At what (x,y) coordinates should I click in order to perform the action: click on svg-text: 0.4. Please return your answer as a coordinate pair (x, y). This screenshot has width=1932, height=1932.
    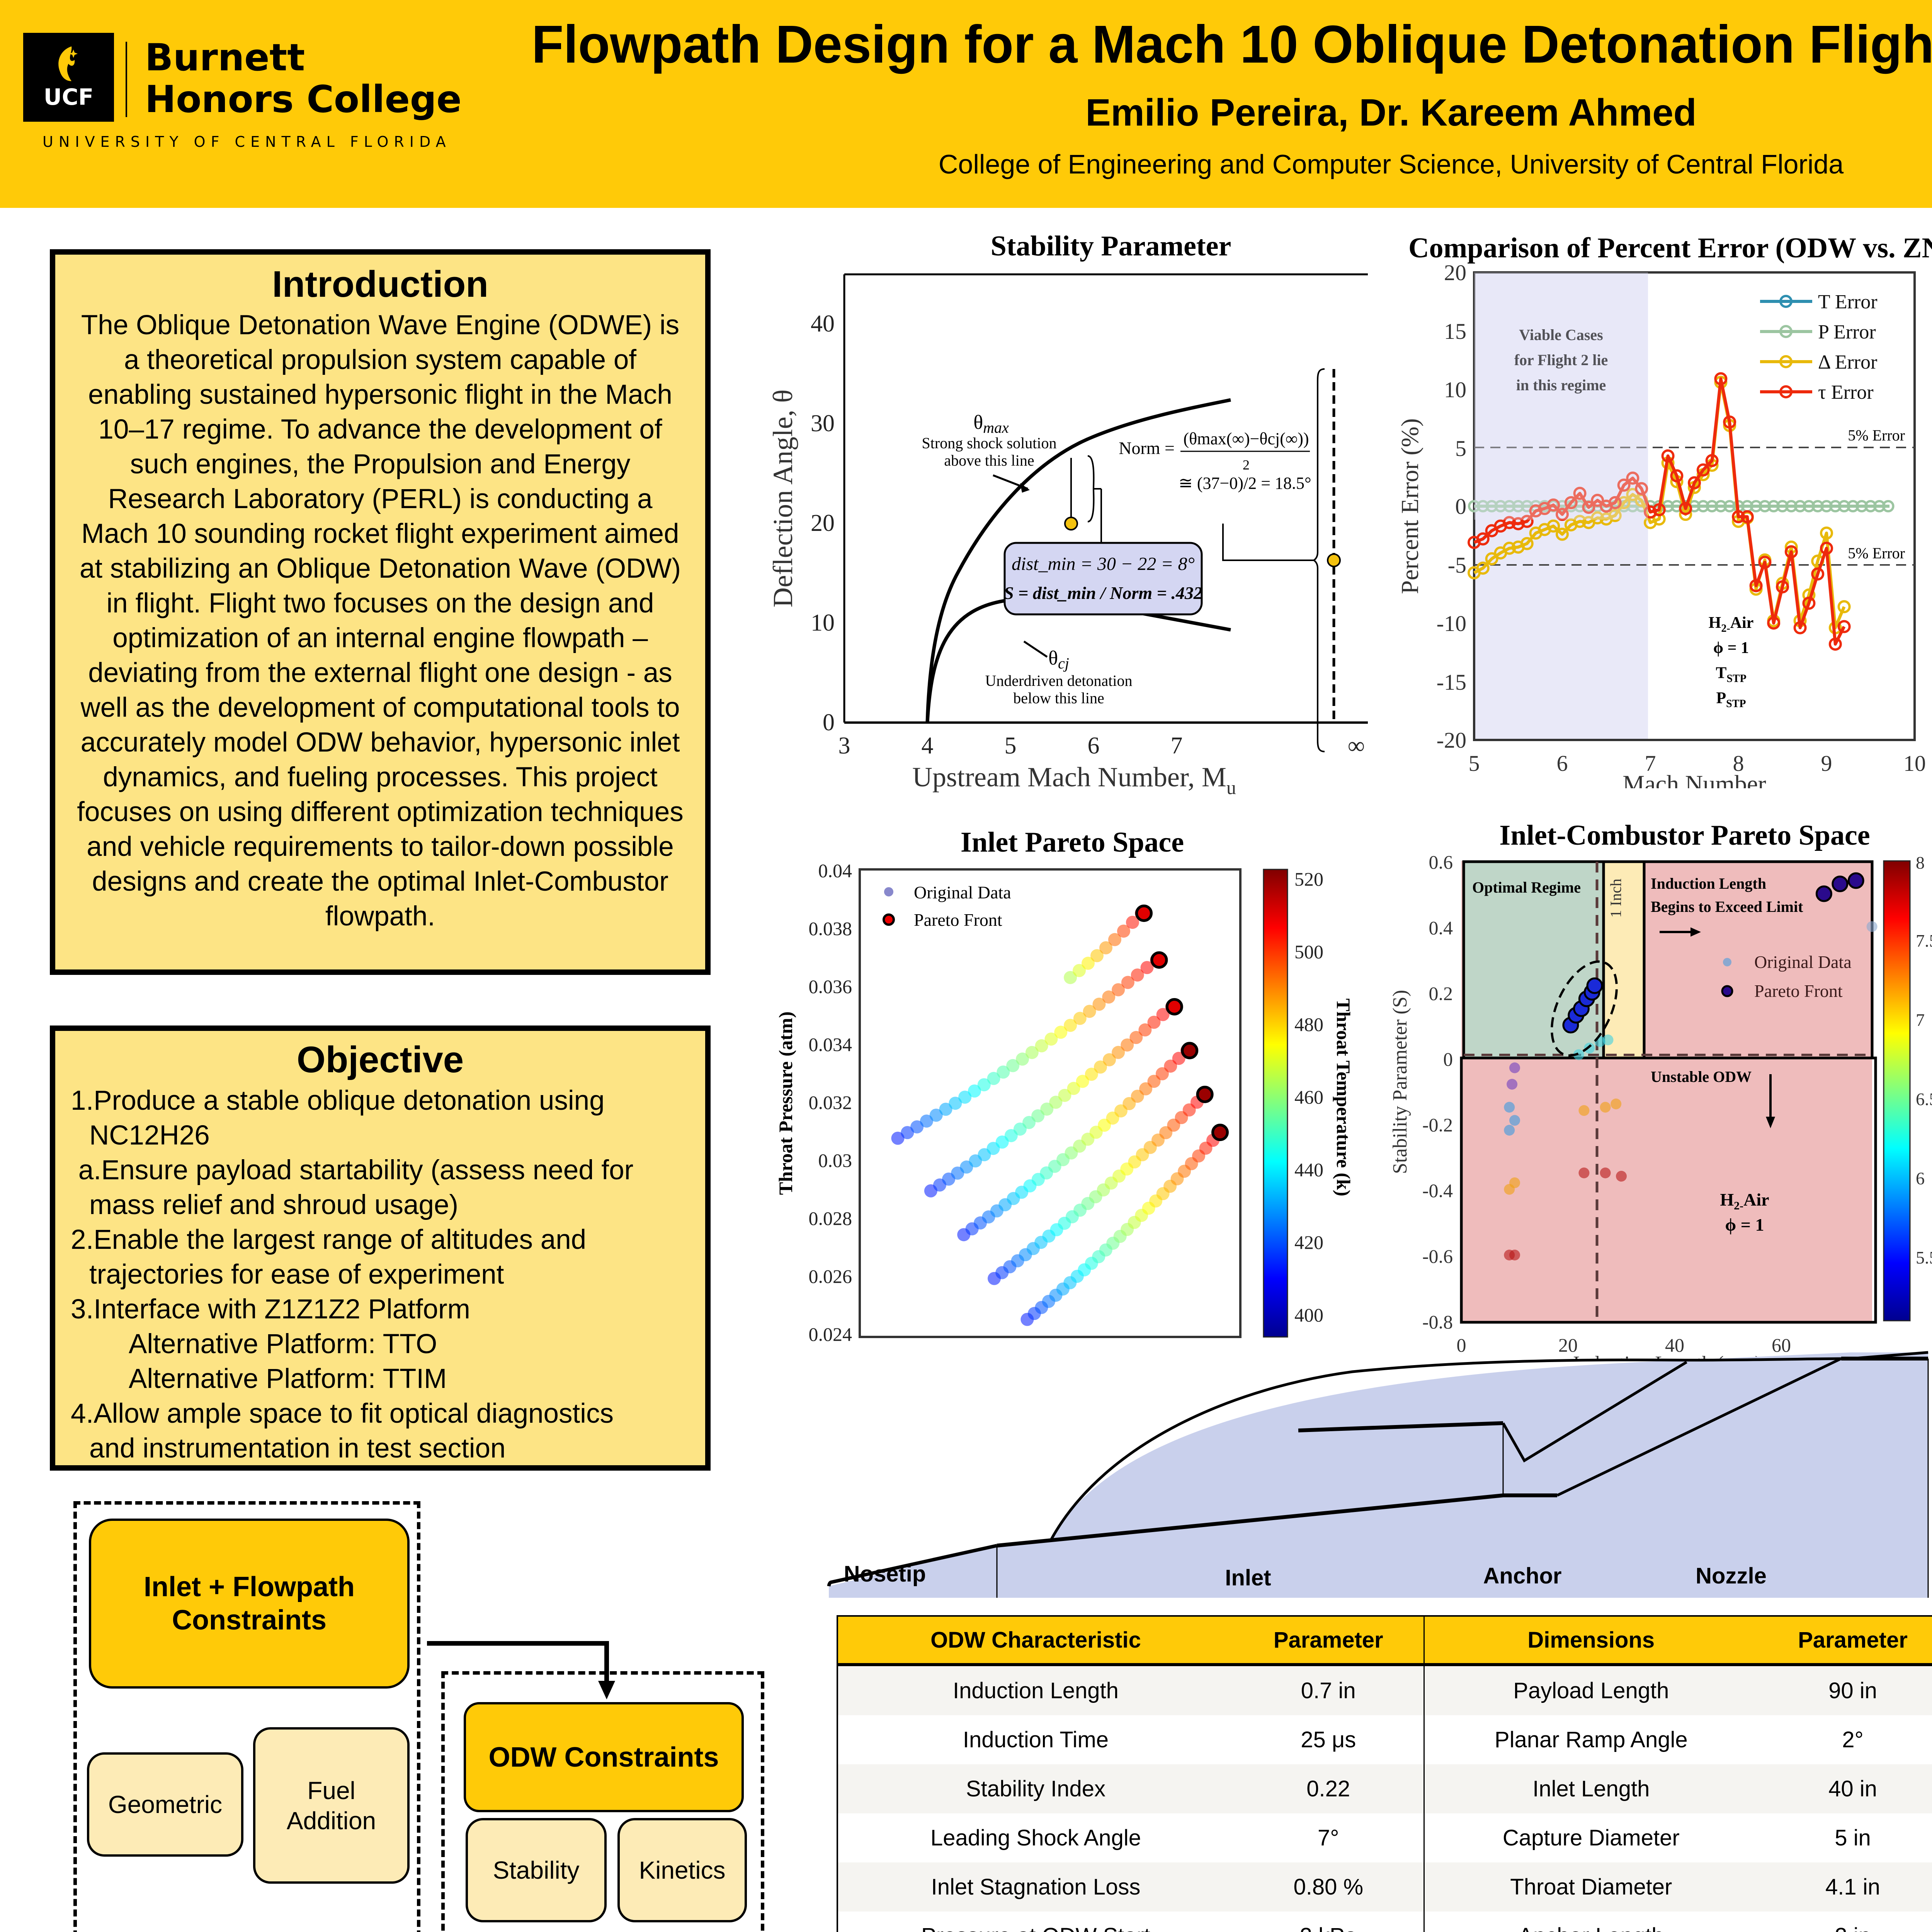
    Looking at the image, I should click on (1441, 928).